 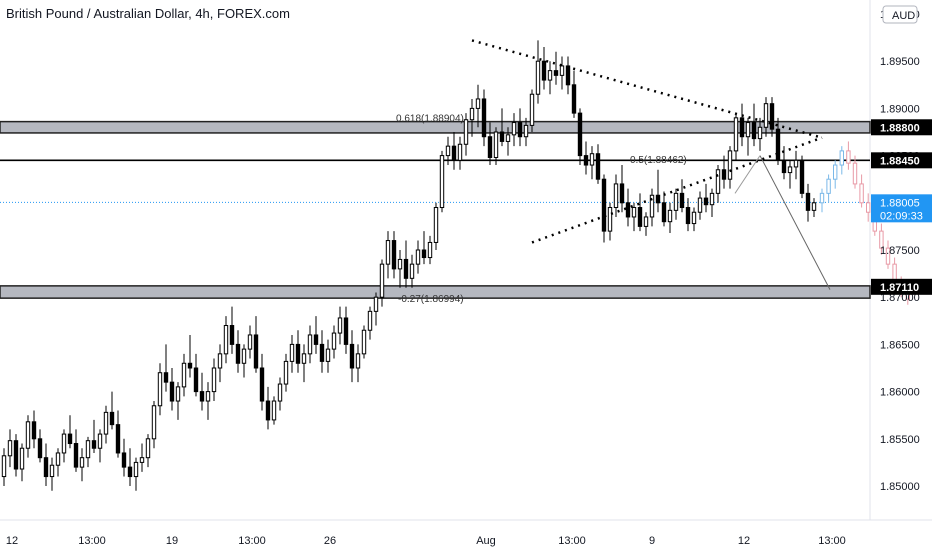 I want to click on time-tick-label: 19, so click(x=172, y=541).